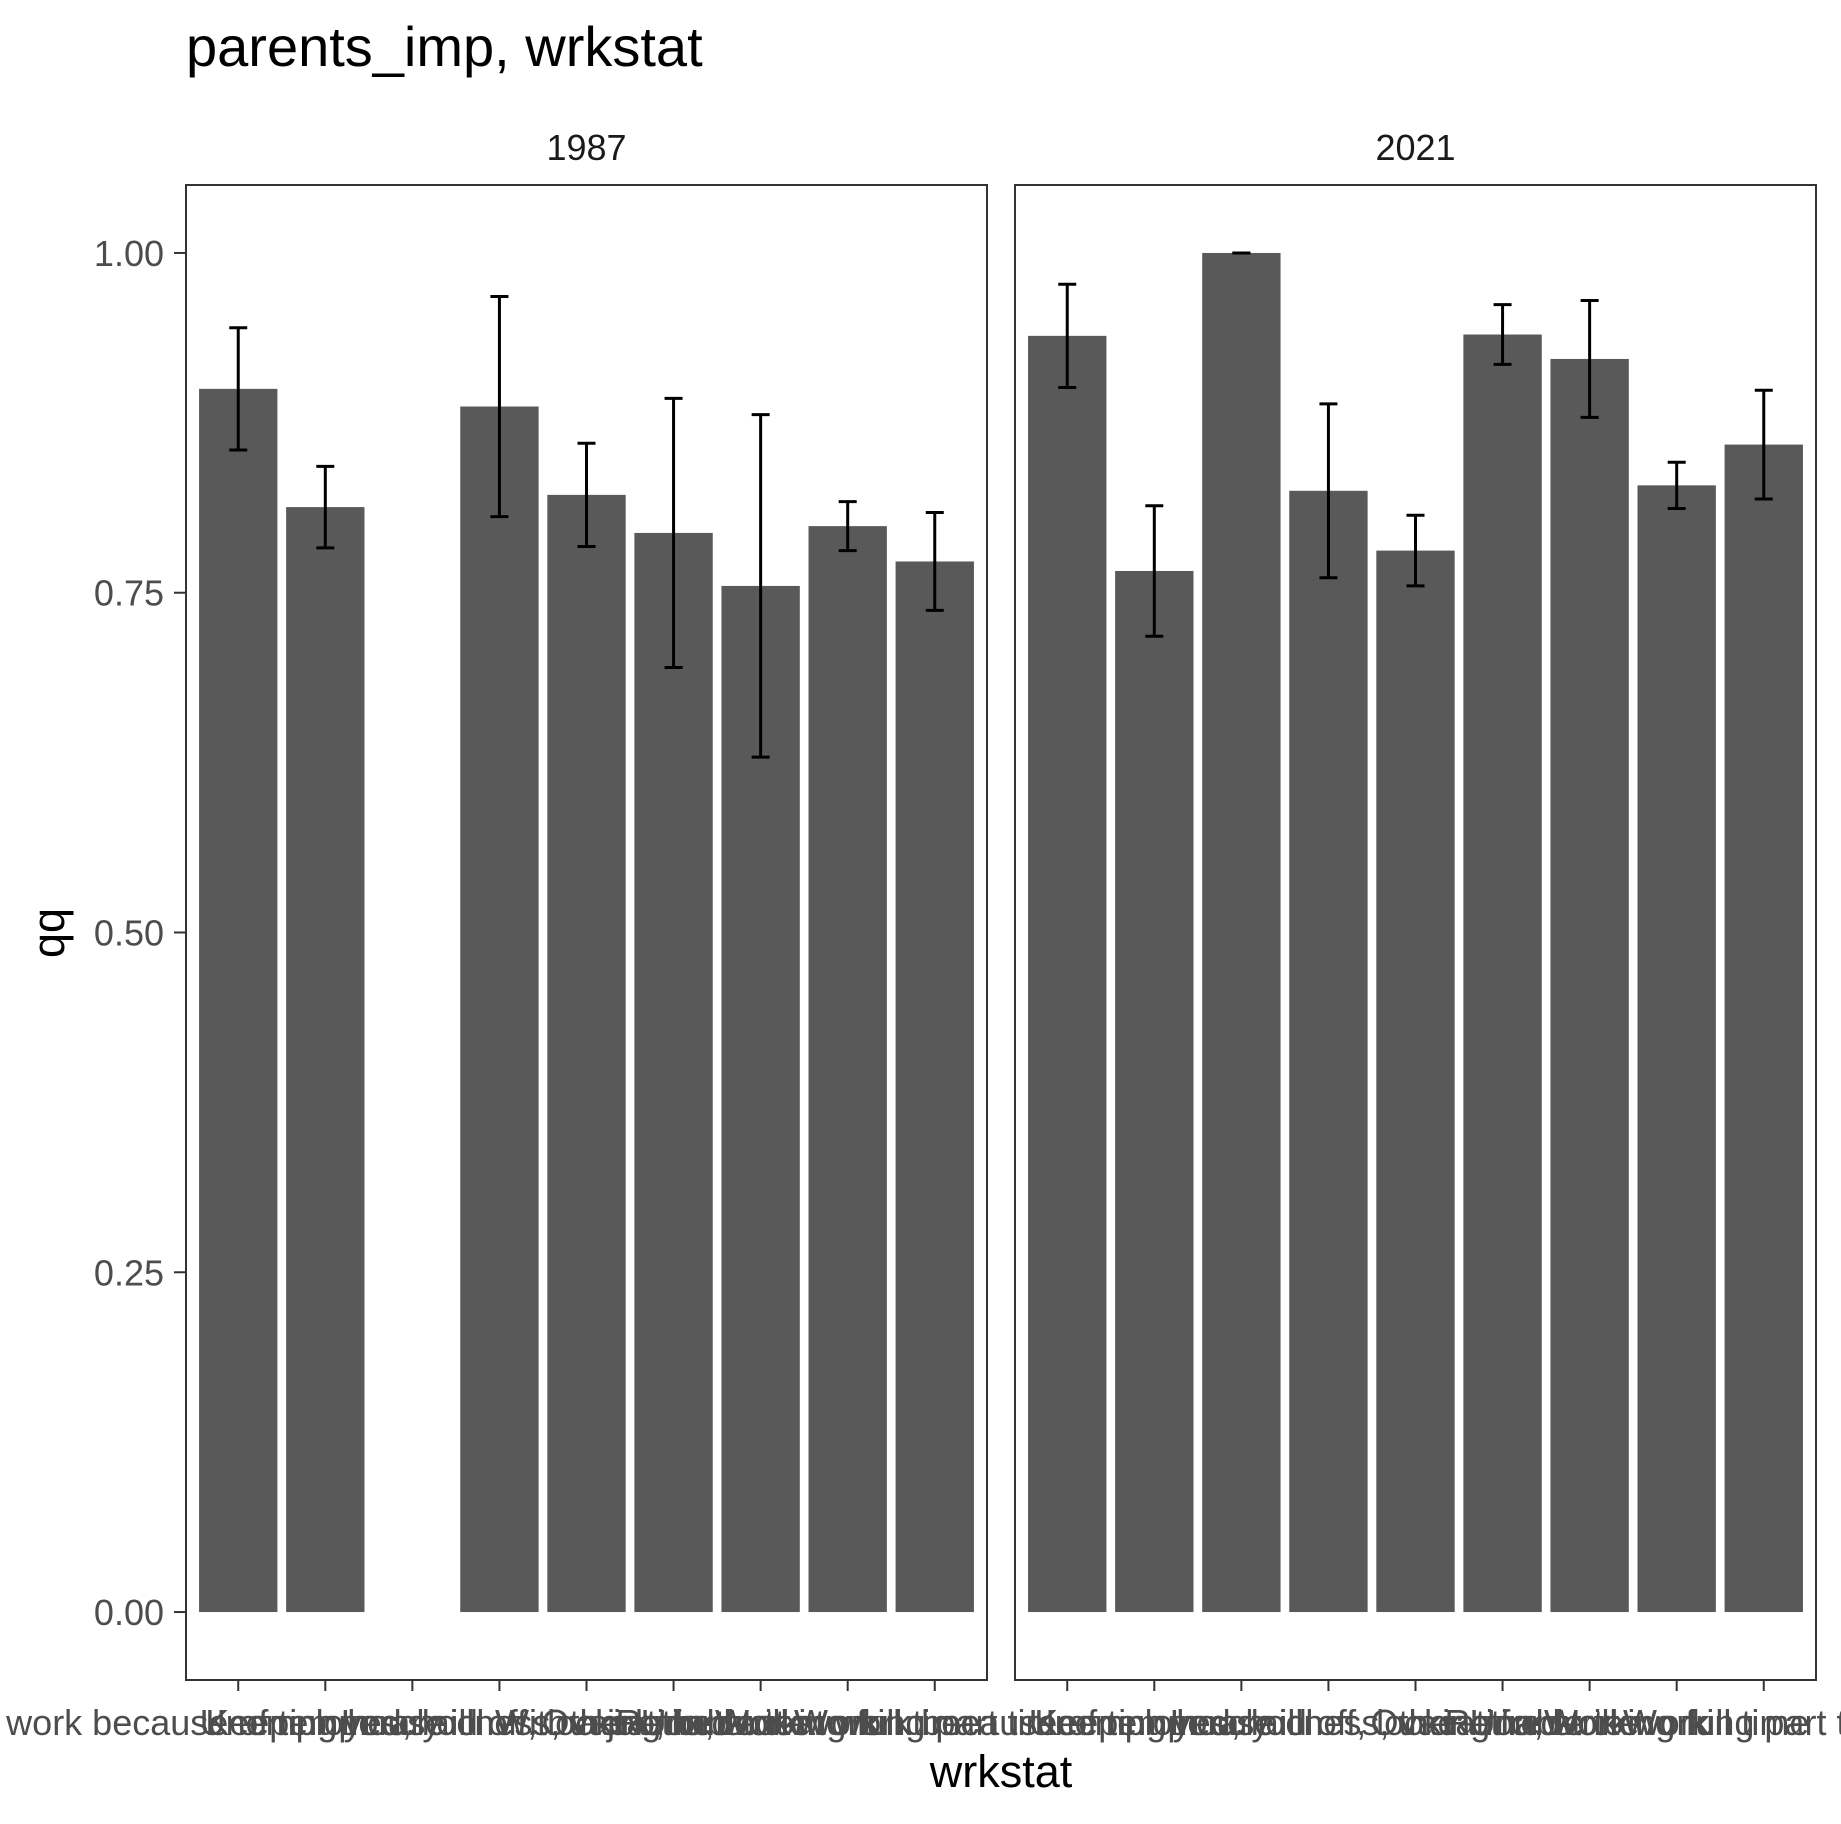  What do you see at coordinates (586, 147) in the screenshot?
I see `facet-strip-label: 1987` at bounding box center [586, 147].